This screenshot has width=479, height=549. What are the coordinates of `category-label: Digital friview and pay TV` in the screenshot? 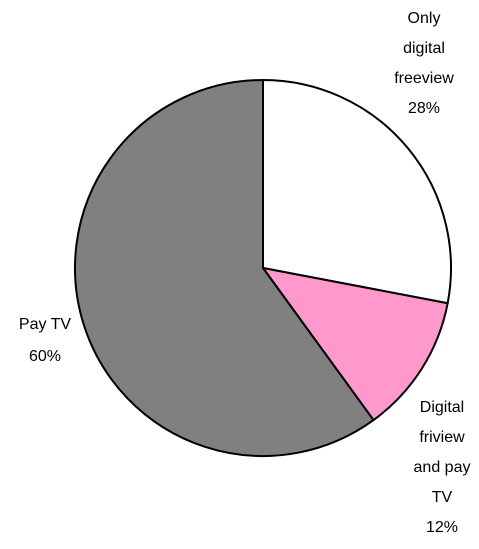 It's located at (442, 452).